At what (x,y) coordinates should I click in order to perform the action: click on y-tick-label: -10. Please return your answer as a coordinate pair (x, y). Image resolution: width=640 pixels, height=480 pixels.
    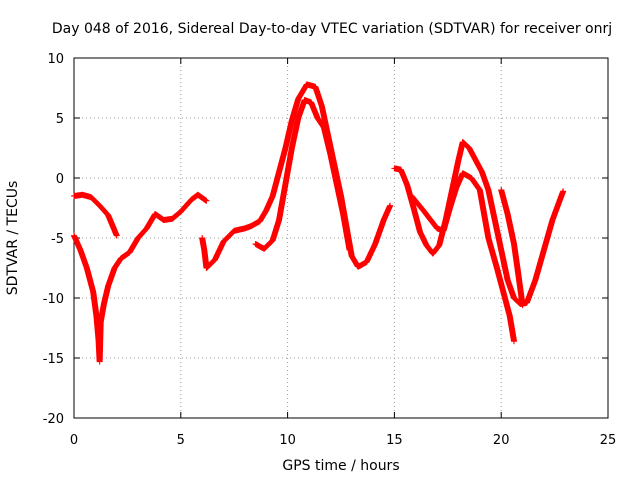
    Looking at the image, I should click on (53, 299).